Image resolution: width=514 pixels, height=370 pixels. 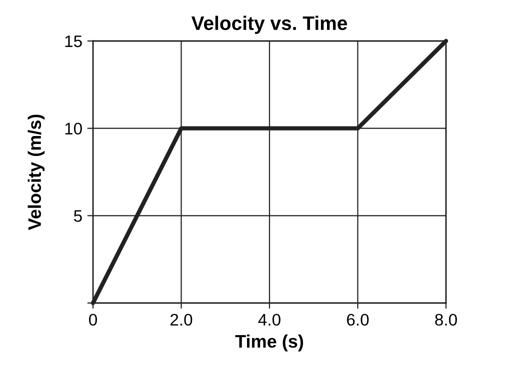 I want to click on x-tick-label: 8.0, so click(x=446, y=320).